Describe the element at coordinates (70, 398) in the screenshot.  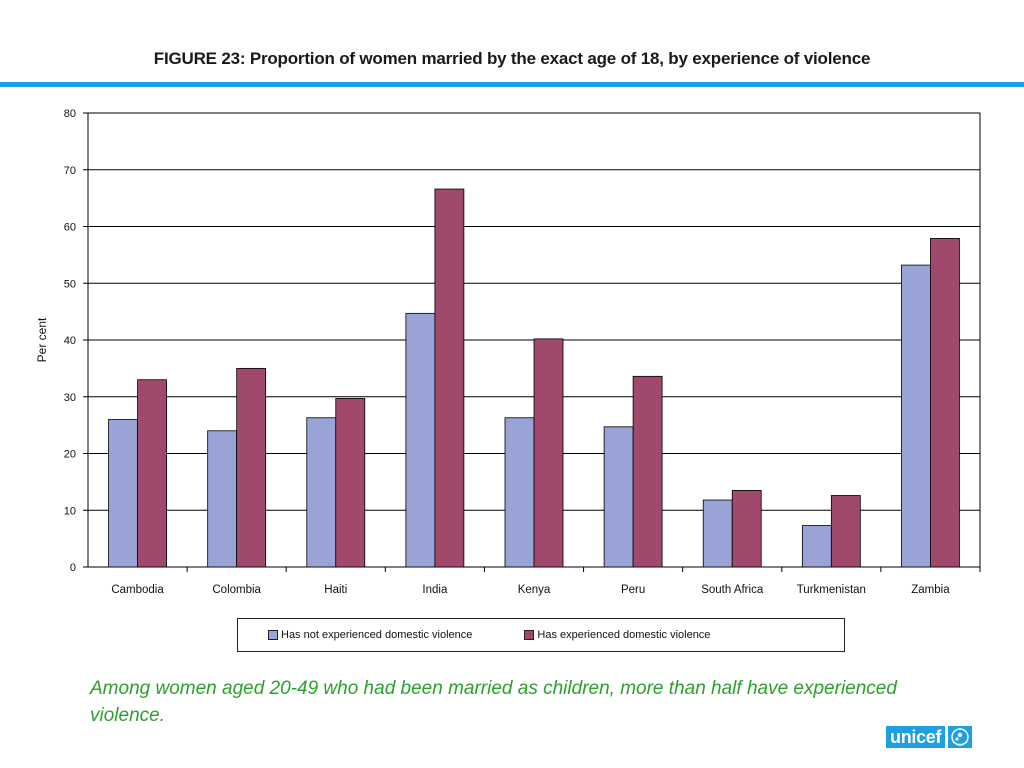
I see `y-tick-label: 30` at that location.